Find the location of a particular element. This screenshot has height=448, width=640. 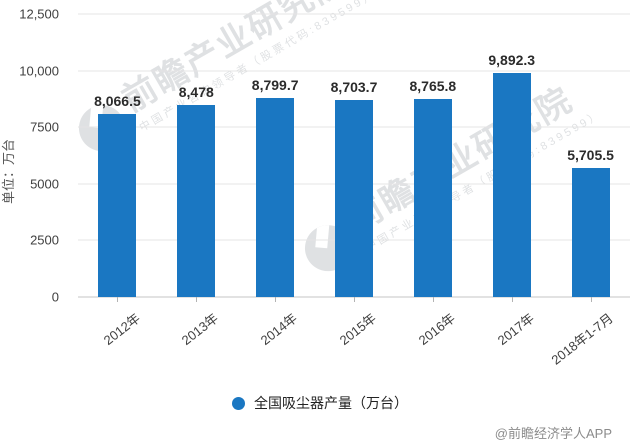

legend-marker-icon is located at coordinates (238, 403).